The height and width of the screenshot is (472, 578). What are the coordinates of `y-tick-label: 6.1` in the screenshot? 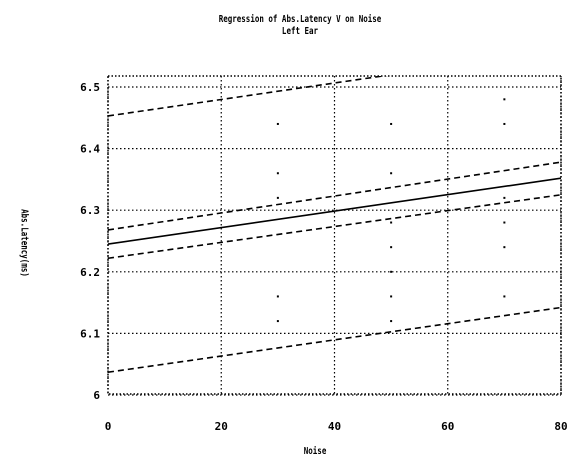 It's located at (90, 333).